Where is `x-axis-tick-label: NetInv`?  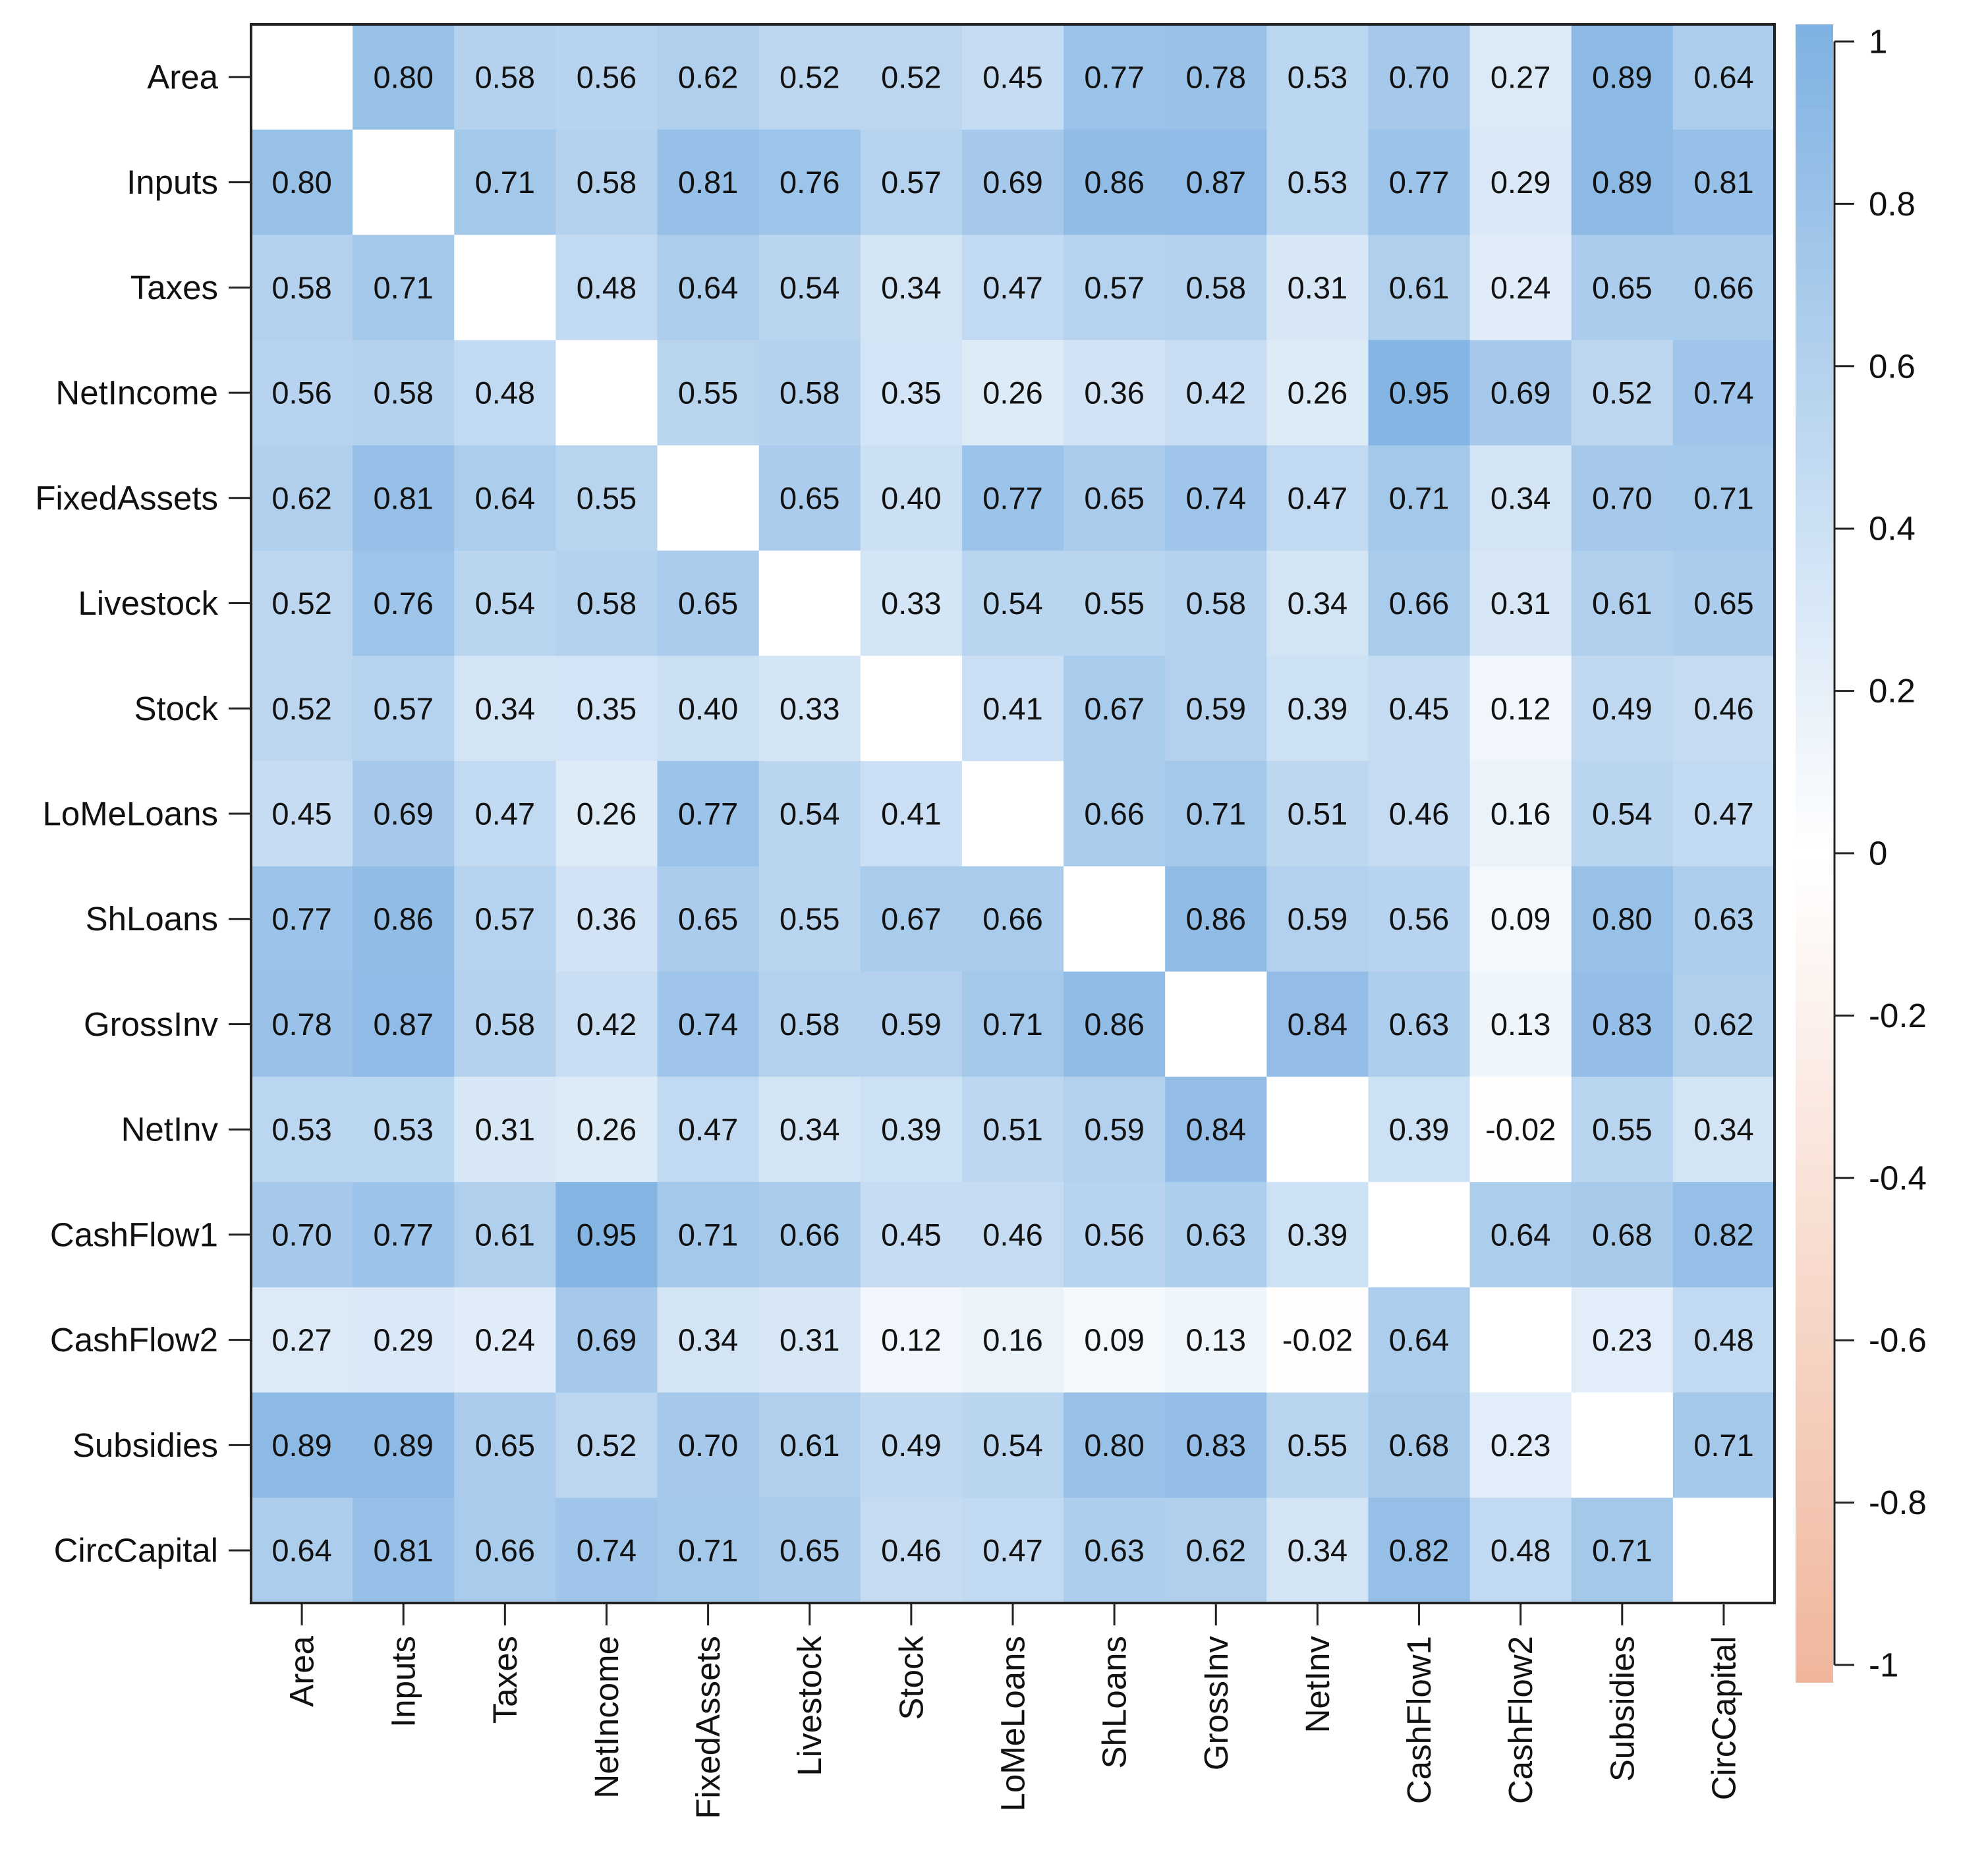 x-axis-tick-label: NetInv is located at coordinates (1318, 1684).